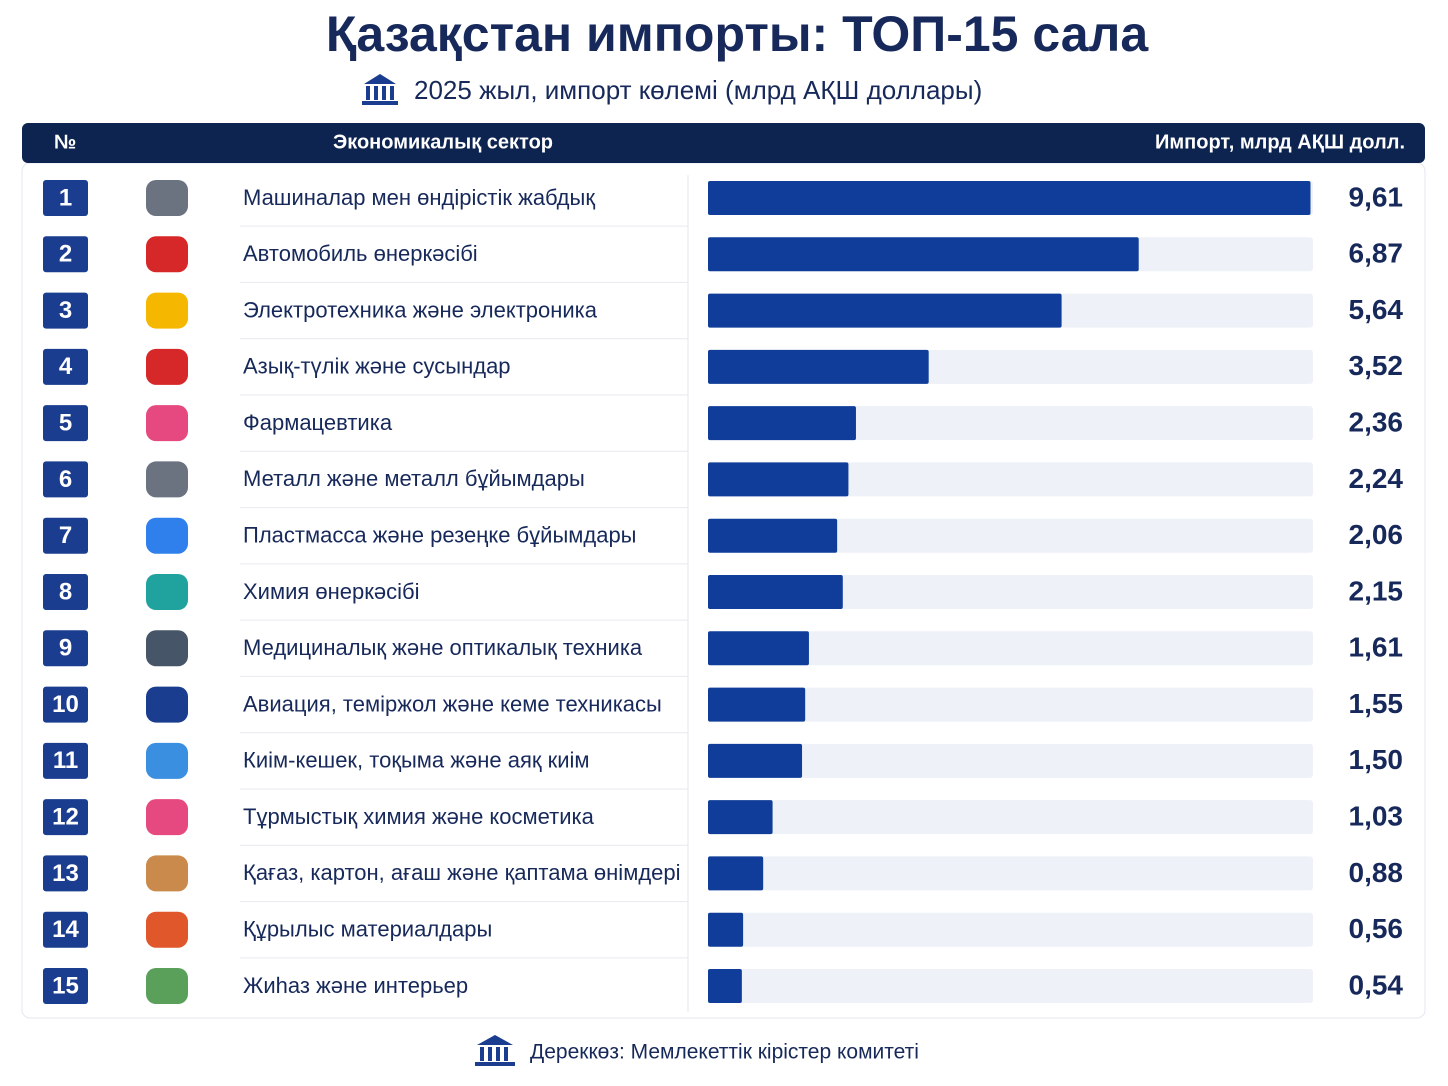 The height and width of the screenshot is (1086, 1448). Describe the element at coordinates (1376, 365) in the screenshot. I see `value-label: 3,52` at that location.